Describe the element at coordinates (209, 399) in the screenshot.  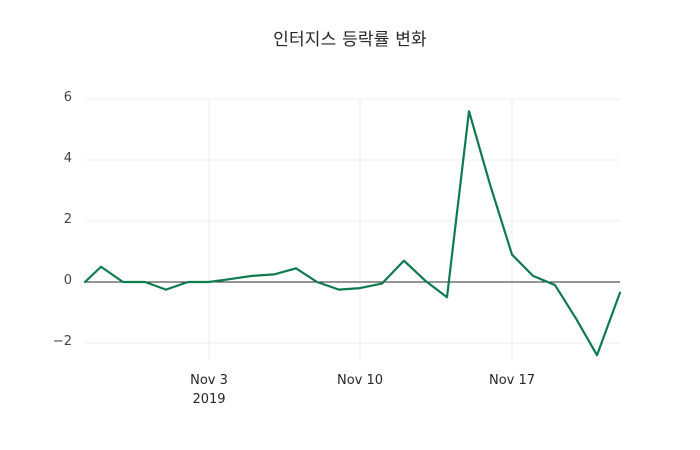
I see `x-axis-tick-year: 2019` at that location.